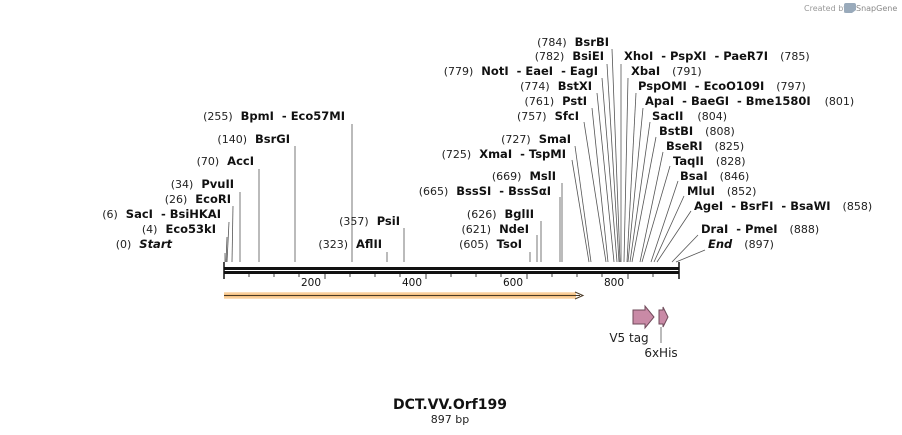 The width and height of the screenshot is (902, 435). What do you see at coordinates (490, 244) in the screenshot?
I see `site-label-tsoi: (605) TsoI` at bounding box center [490, 244].